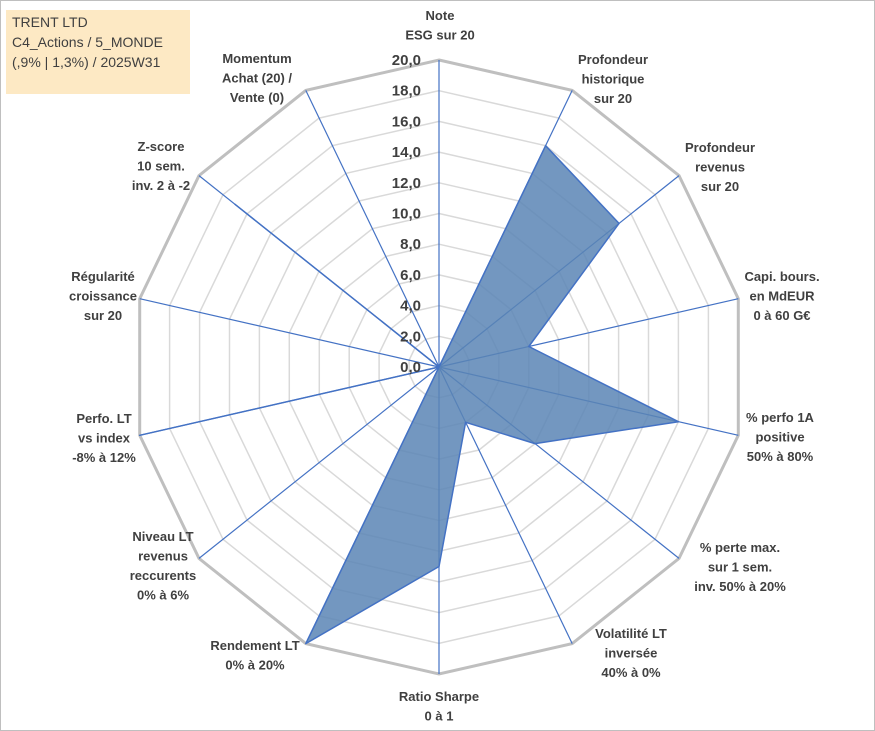  I want to click on axis-label-0-line-1: ESG sur 20, so click(439, 35).